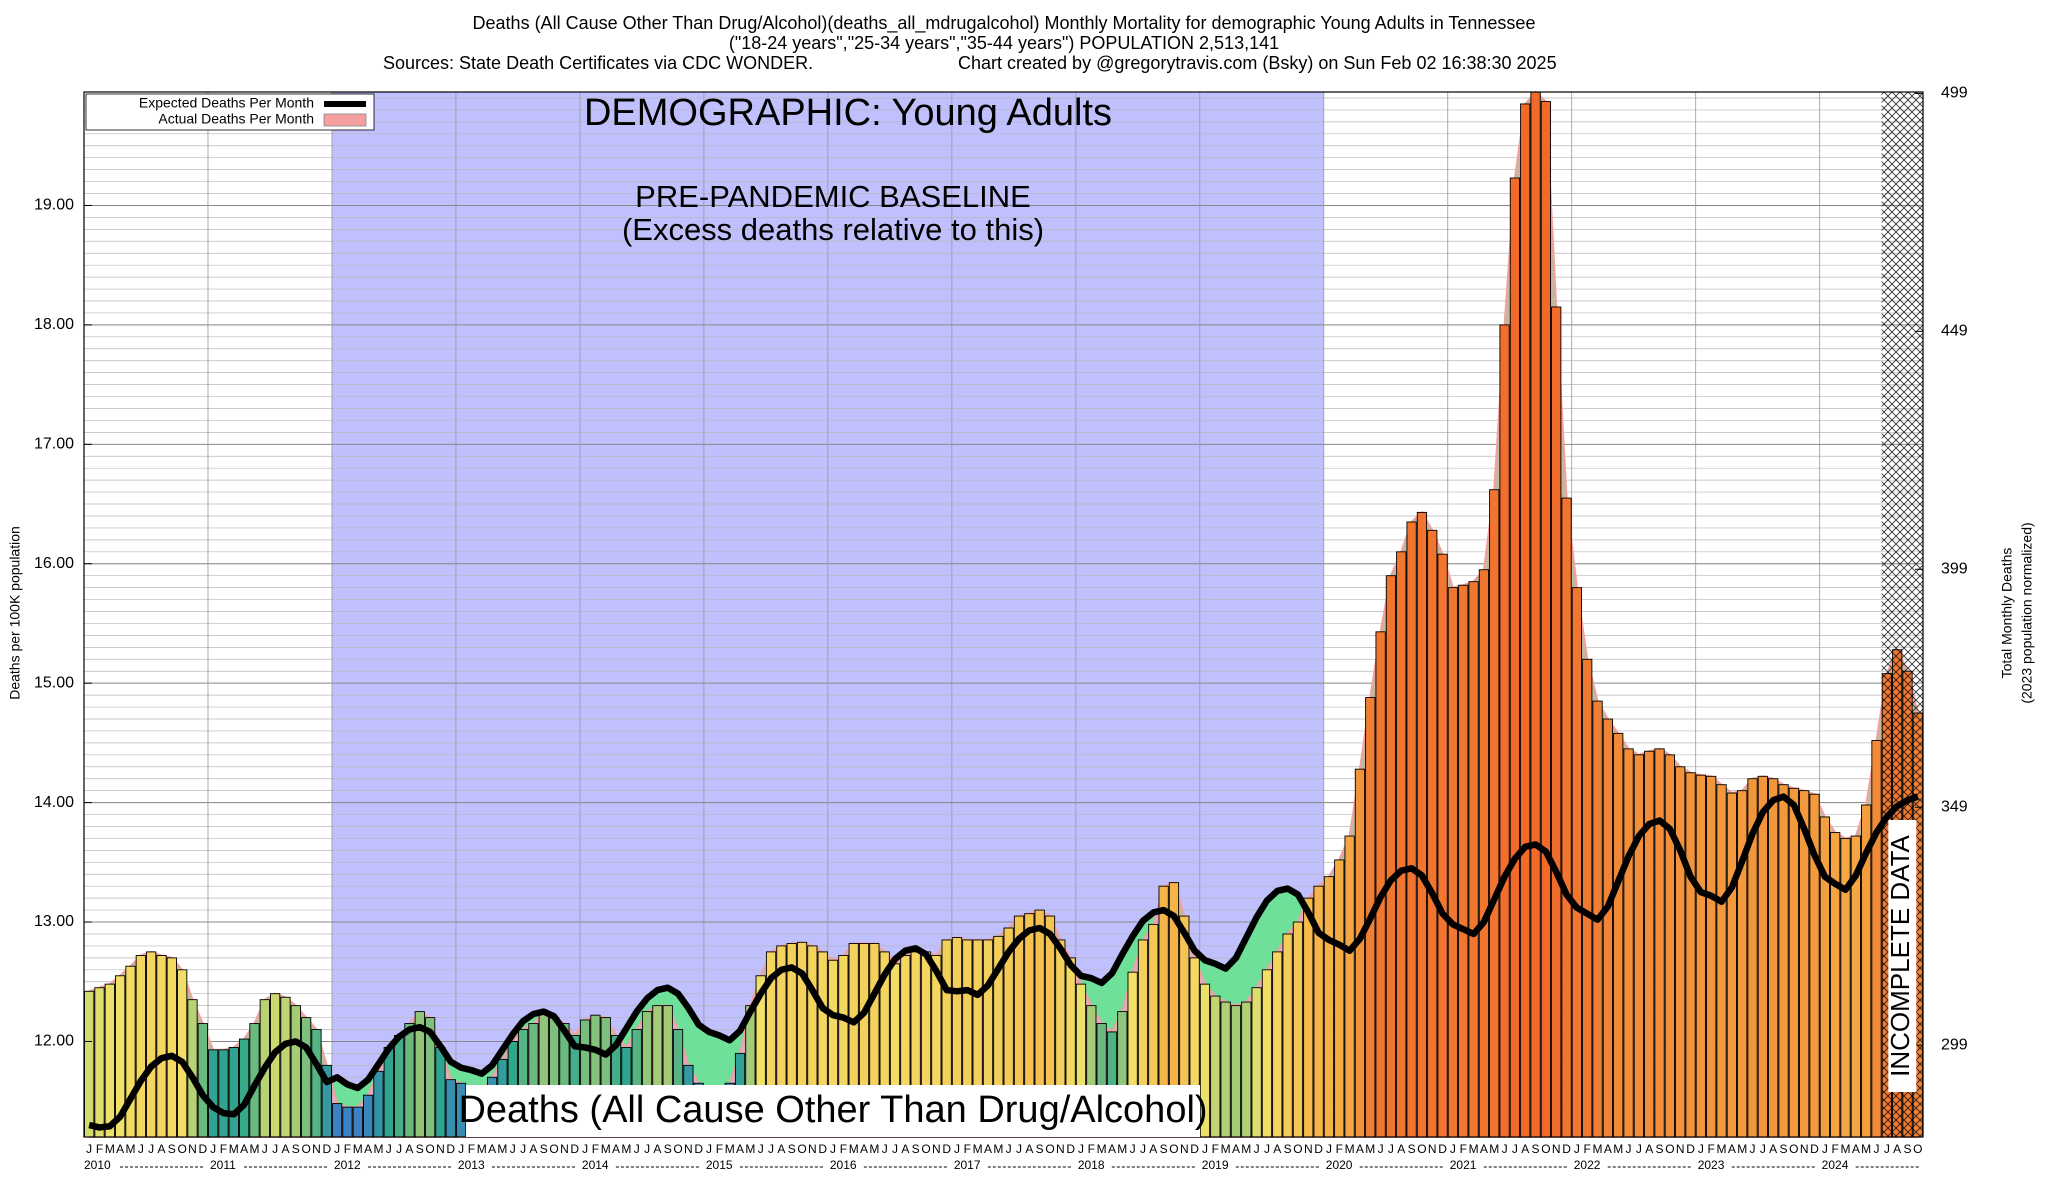 The image size is (2048, 1200). Describe the element at coordinates (54, 682) in the screenshot. I see `y-tick-label: 15.00` at that location.